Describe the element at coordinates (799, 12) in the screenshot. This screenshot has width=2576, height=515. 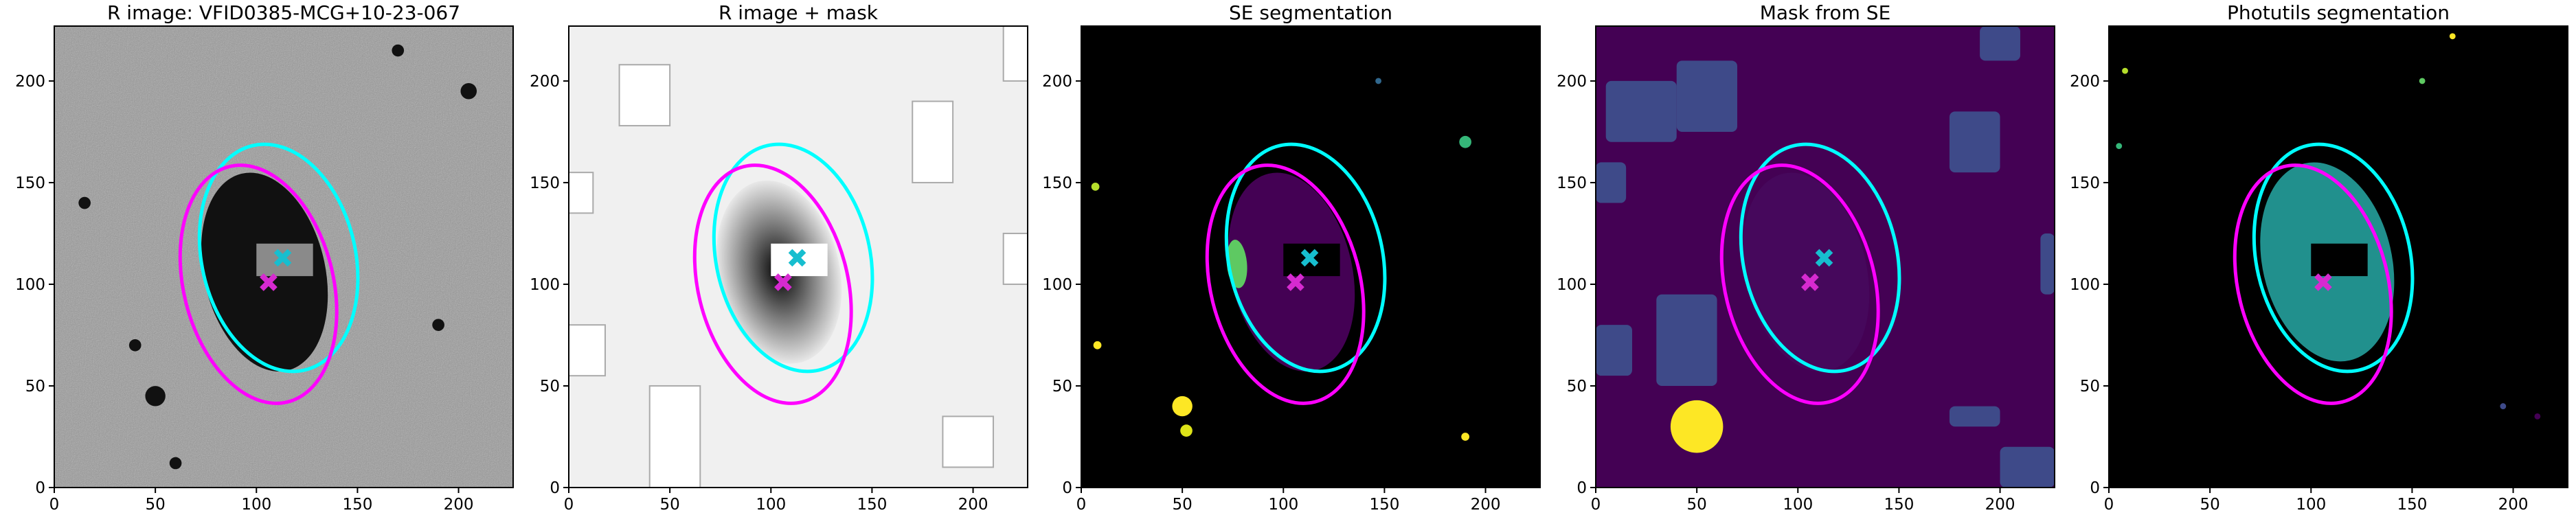
I see `panel-title: R image + mask` at that location.